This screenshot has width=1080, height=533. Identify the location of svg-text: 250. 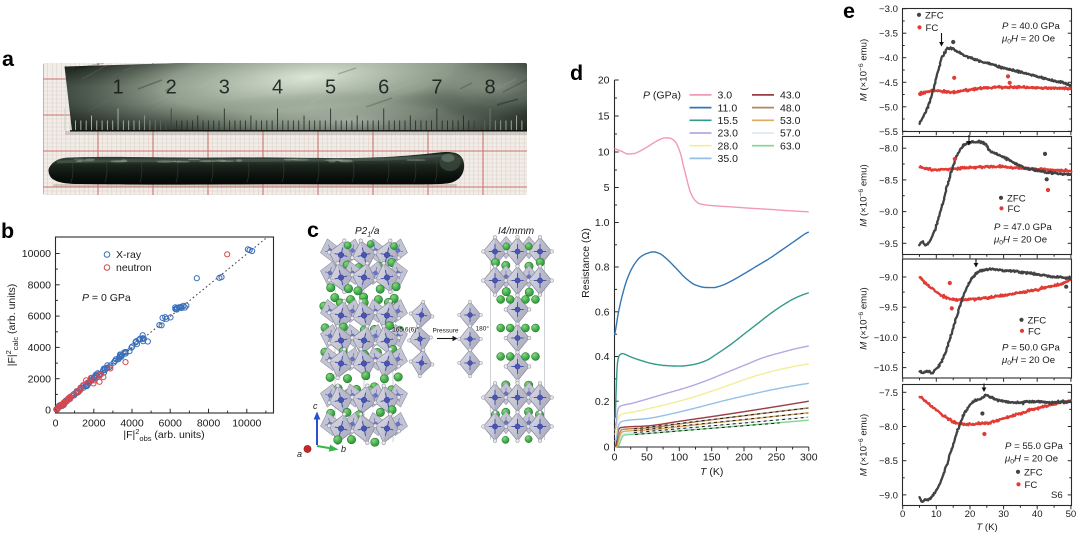
(777, 458).